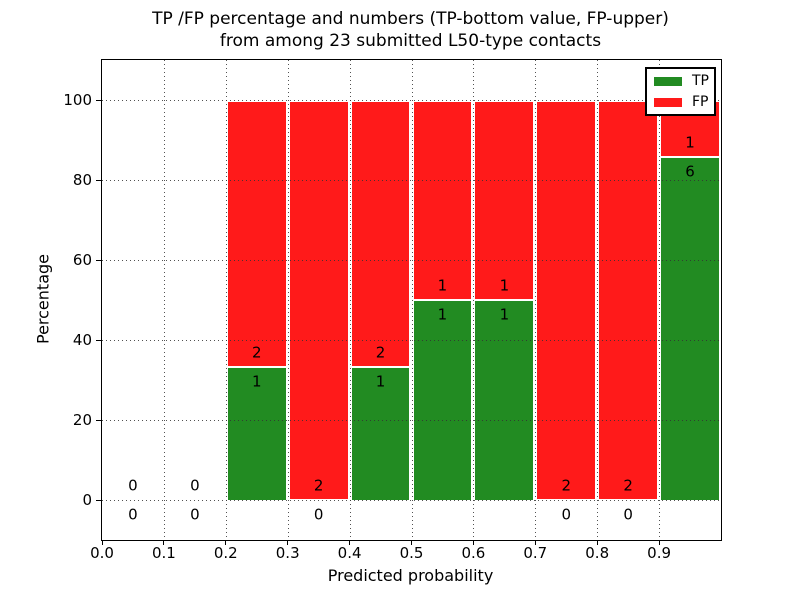  I want to click on y-tick-label: 80, so click(82, 180).